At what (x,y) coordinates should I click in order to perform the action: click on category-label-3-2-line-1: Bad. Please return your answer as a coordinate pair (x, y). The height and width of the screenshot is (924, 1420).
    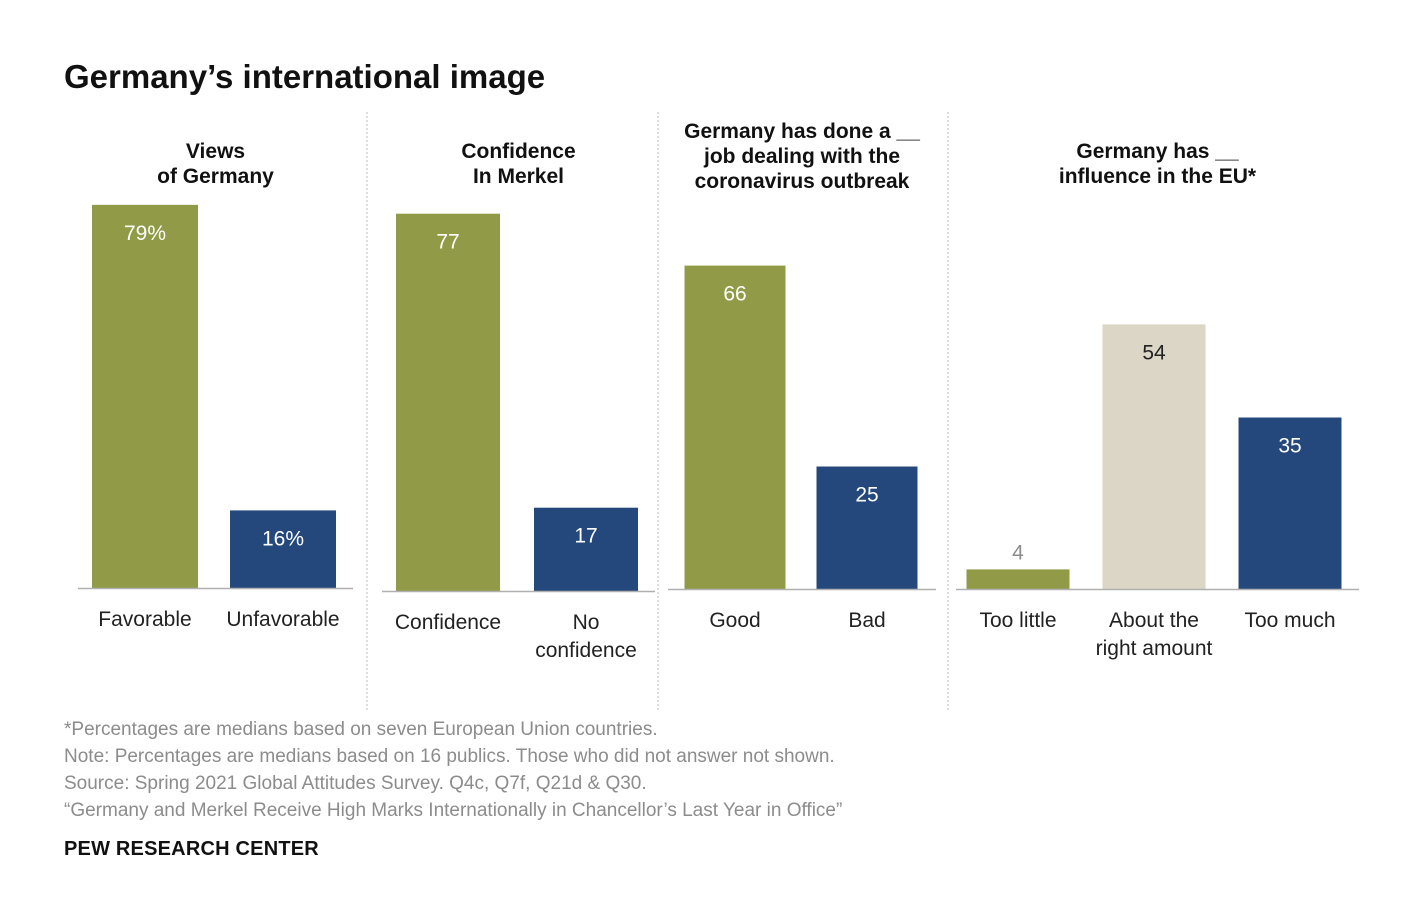
    Looking at the image, I should click on (866, 620).